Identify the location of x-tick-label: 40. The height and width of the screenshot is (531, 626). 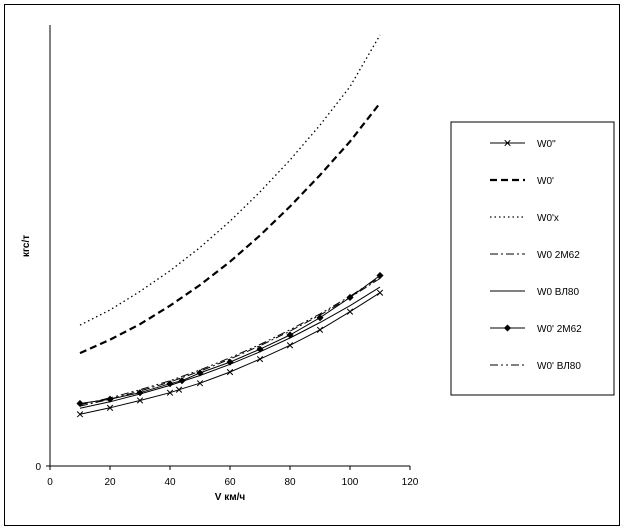
(170, 482).